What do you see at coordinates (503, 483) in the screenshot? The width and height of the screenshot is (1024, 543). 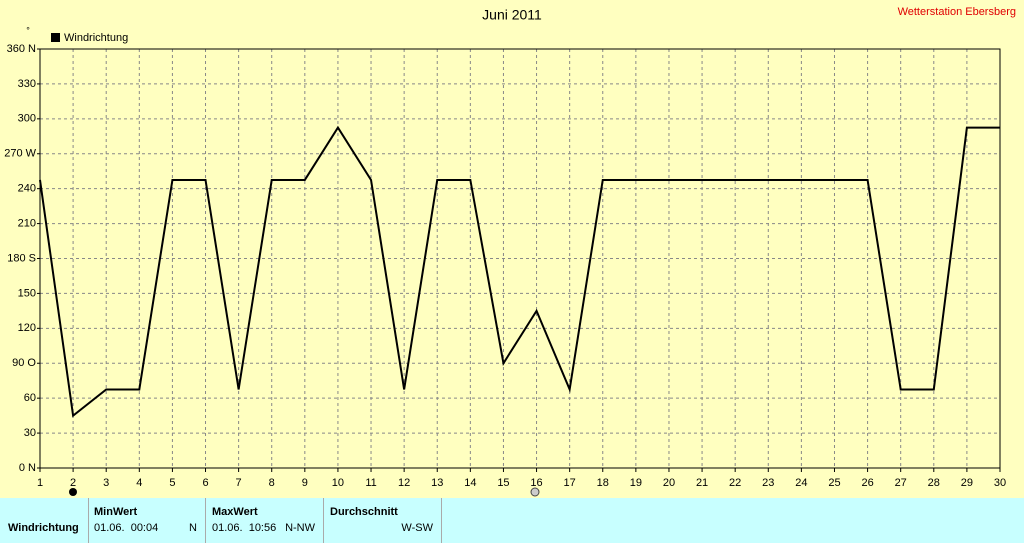 I see `x-tick-label: 15` at bounding box center [503, 483].